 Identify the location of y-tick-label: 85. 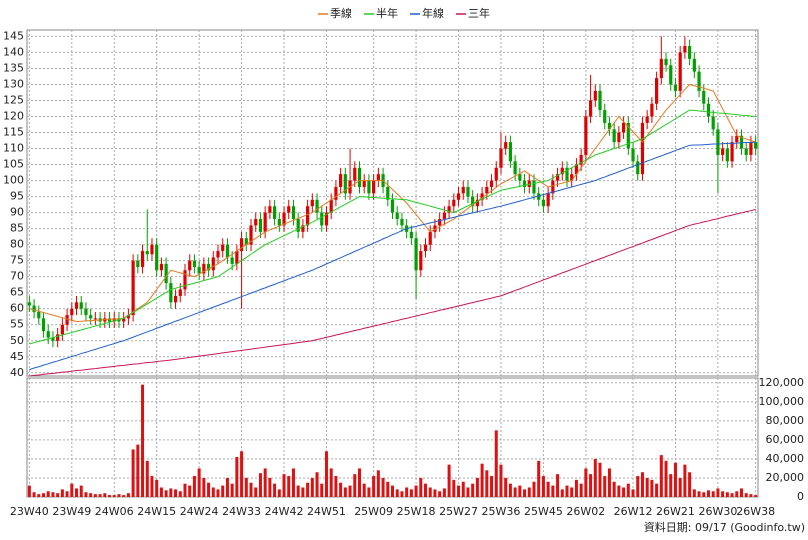
(17, 228).